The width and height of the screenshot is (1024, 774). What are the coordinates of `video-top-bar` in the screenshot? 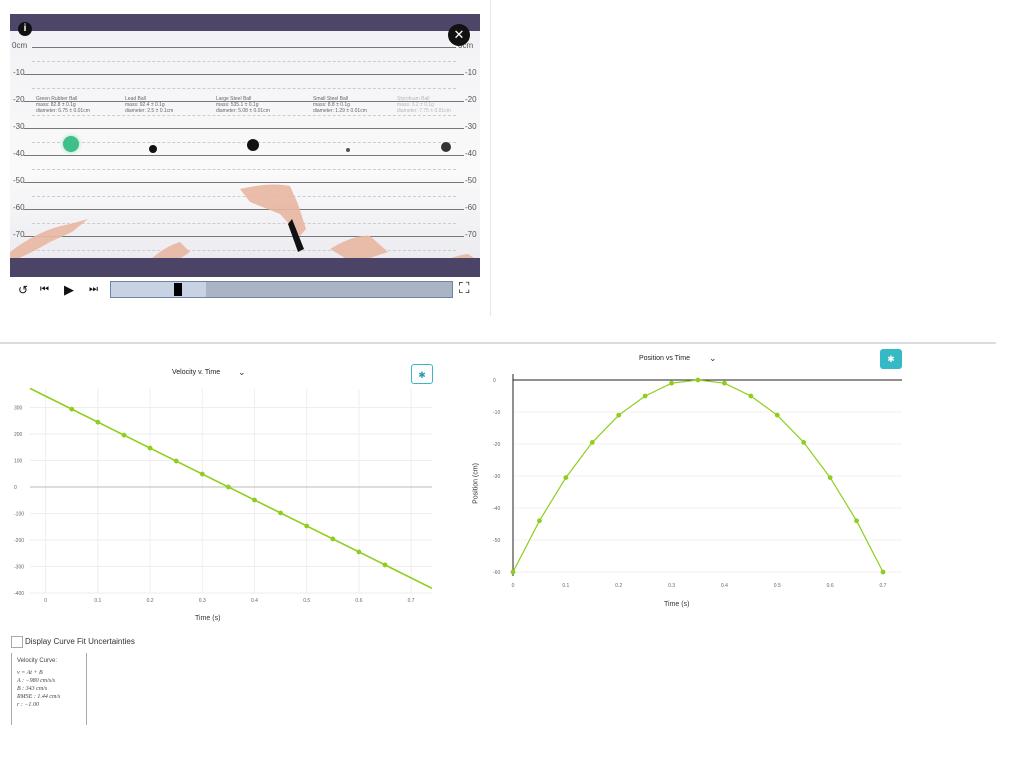 It's located at (245, 22).